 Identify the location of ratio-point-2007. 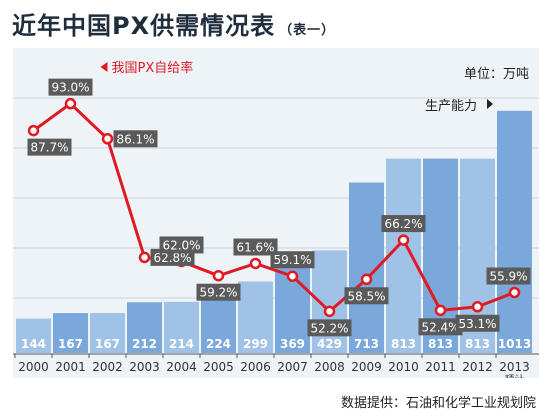
(292, 276).